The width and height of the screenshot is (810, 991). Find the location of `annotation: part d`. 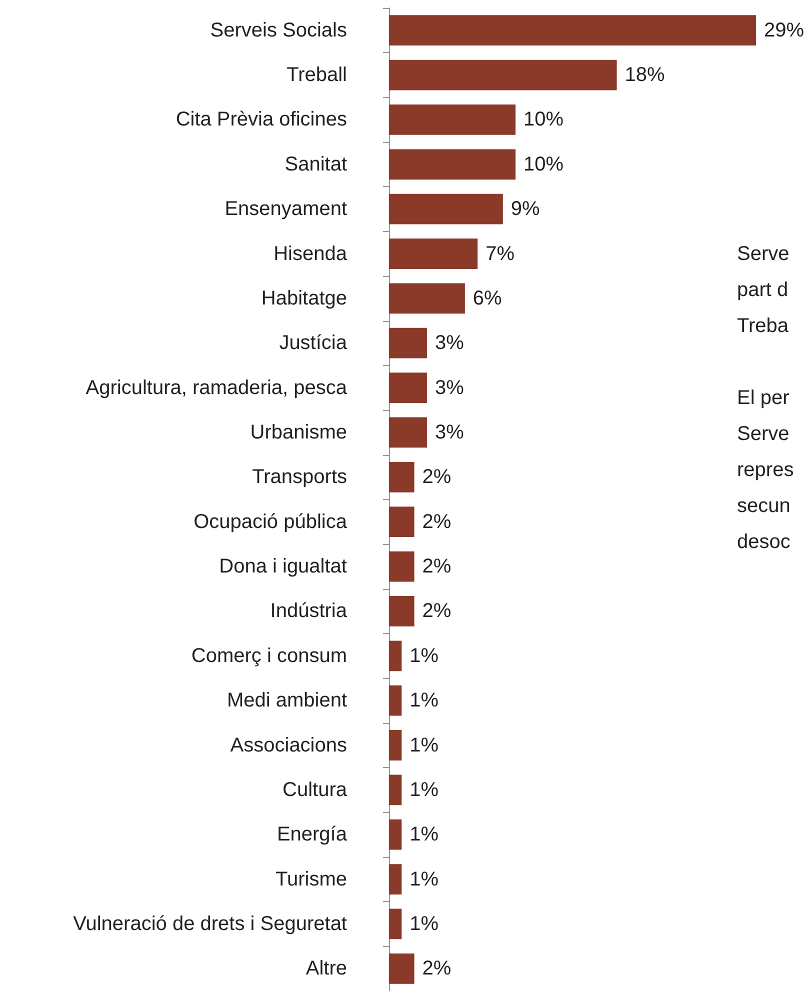

annotation: part d is located at coordinates (762, 290).